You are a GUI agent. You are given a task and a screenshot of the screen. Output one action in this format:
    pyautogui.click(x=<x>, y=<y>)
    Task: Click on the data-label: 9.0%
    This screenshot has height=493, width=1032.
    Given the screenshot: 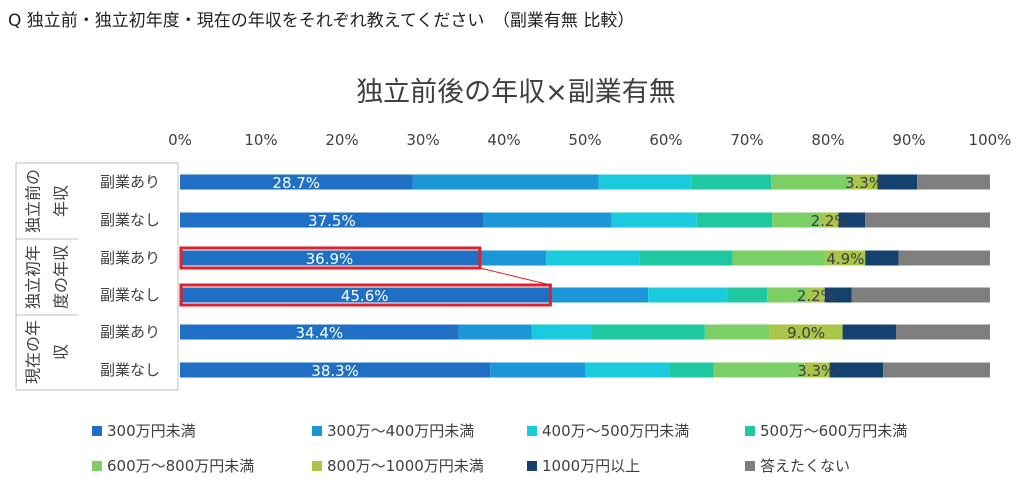 What is the action you would take?
    pyautogui.click(x=806, y=333)
    